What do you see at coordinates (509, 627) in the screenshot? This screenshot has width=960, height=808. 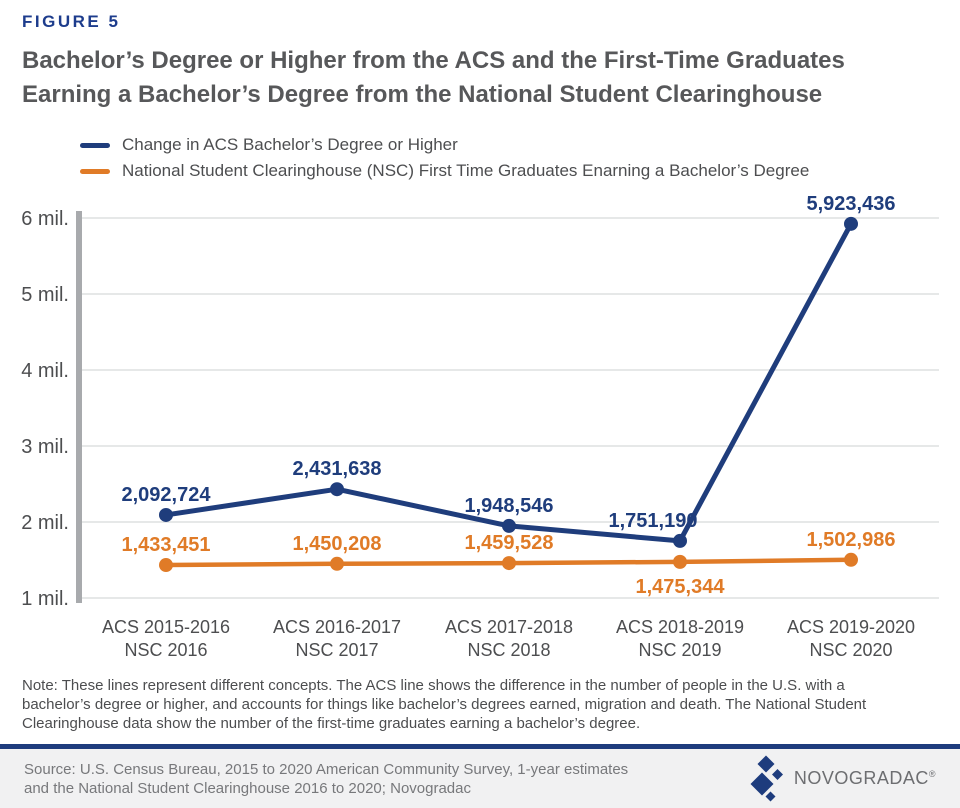 I see `x-axis-label: ACS 2017-2018` at bounding box center [509, 627].